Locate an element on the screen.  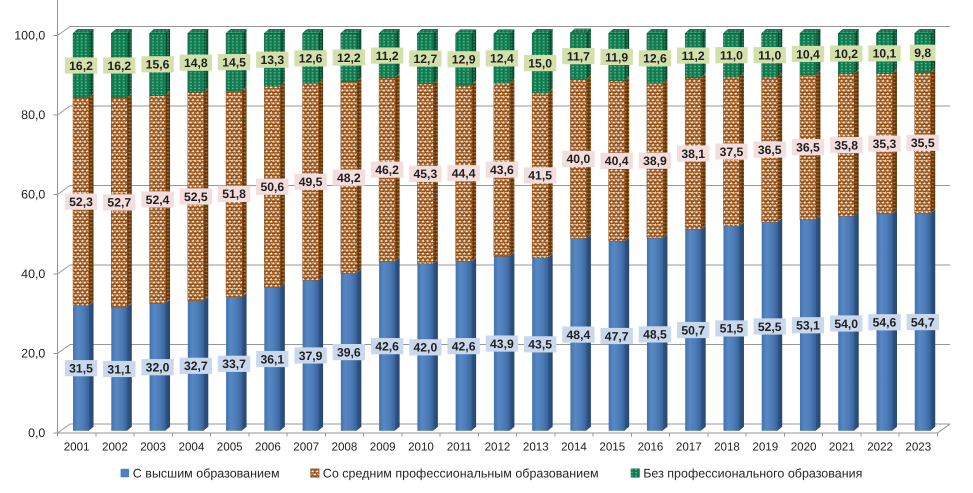
svg-text: 32,7 is located at coordinates (196, 366).